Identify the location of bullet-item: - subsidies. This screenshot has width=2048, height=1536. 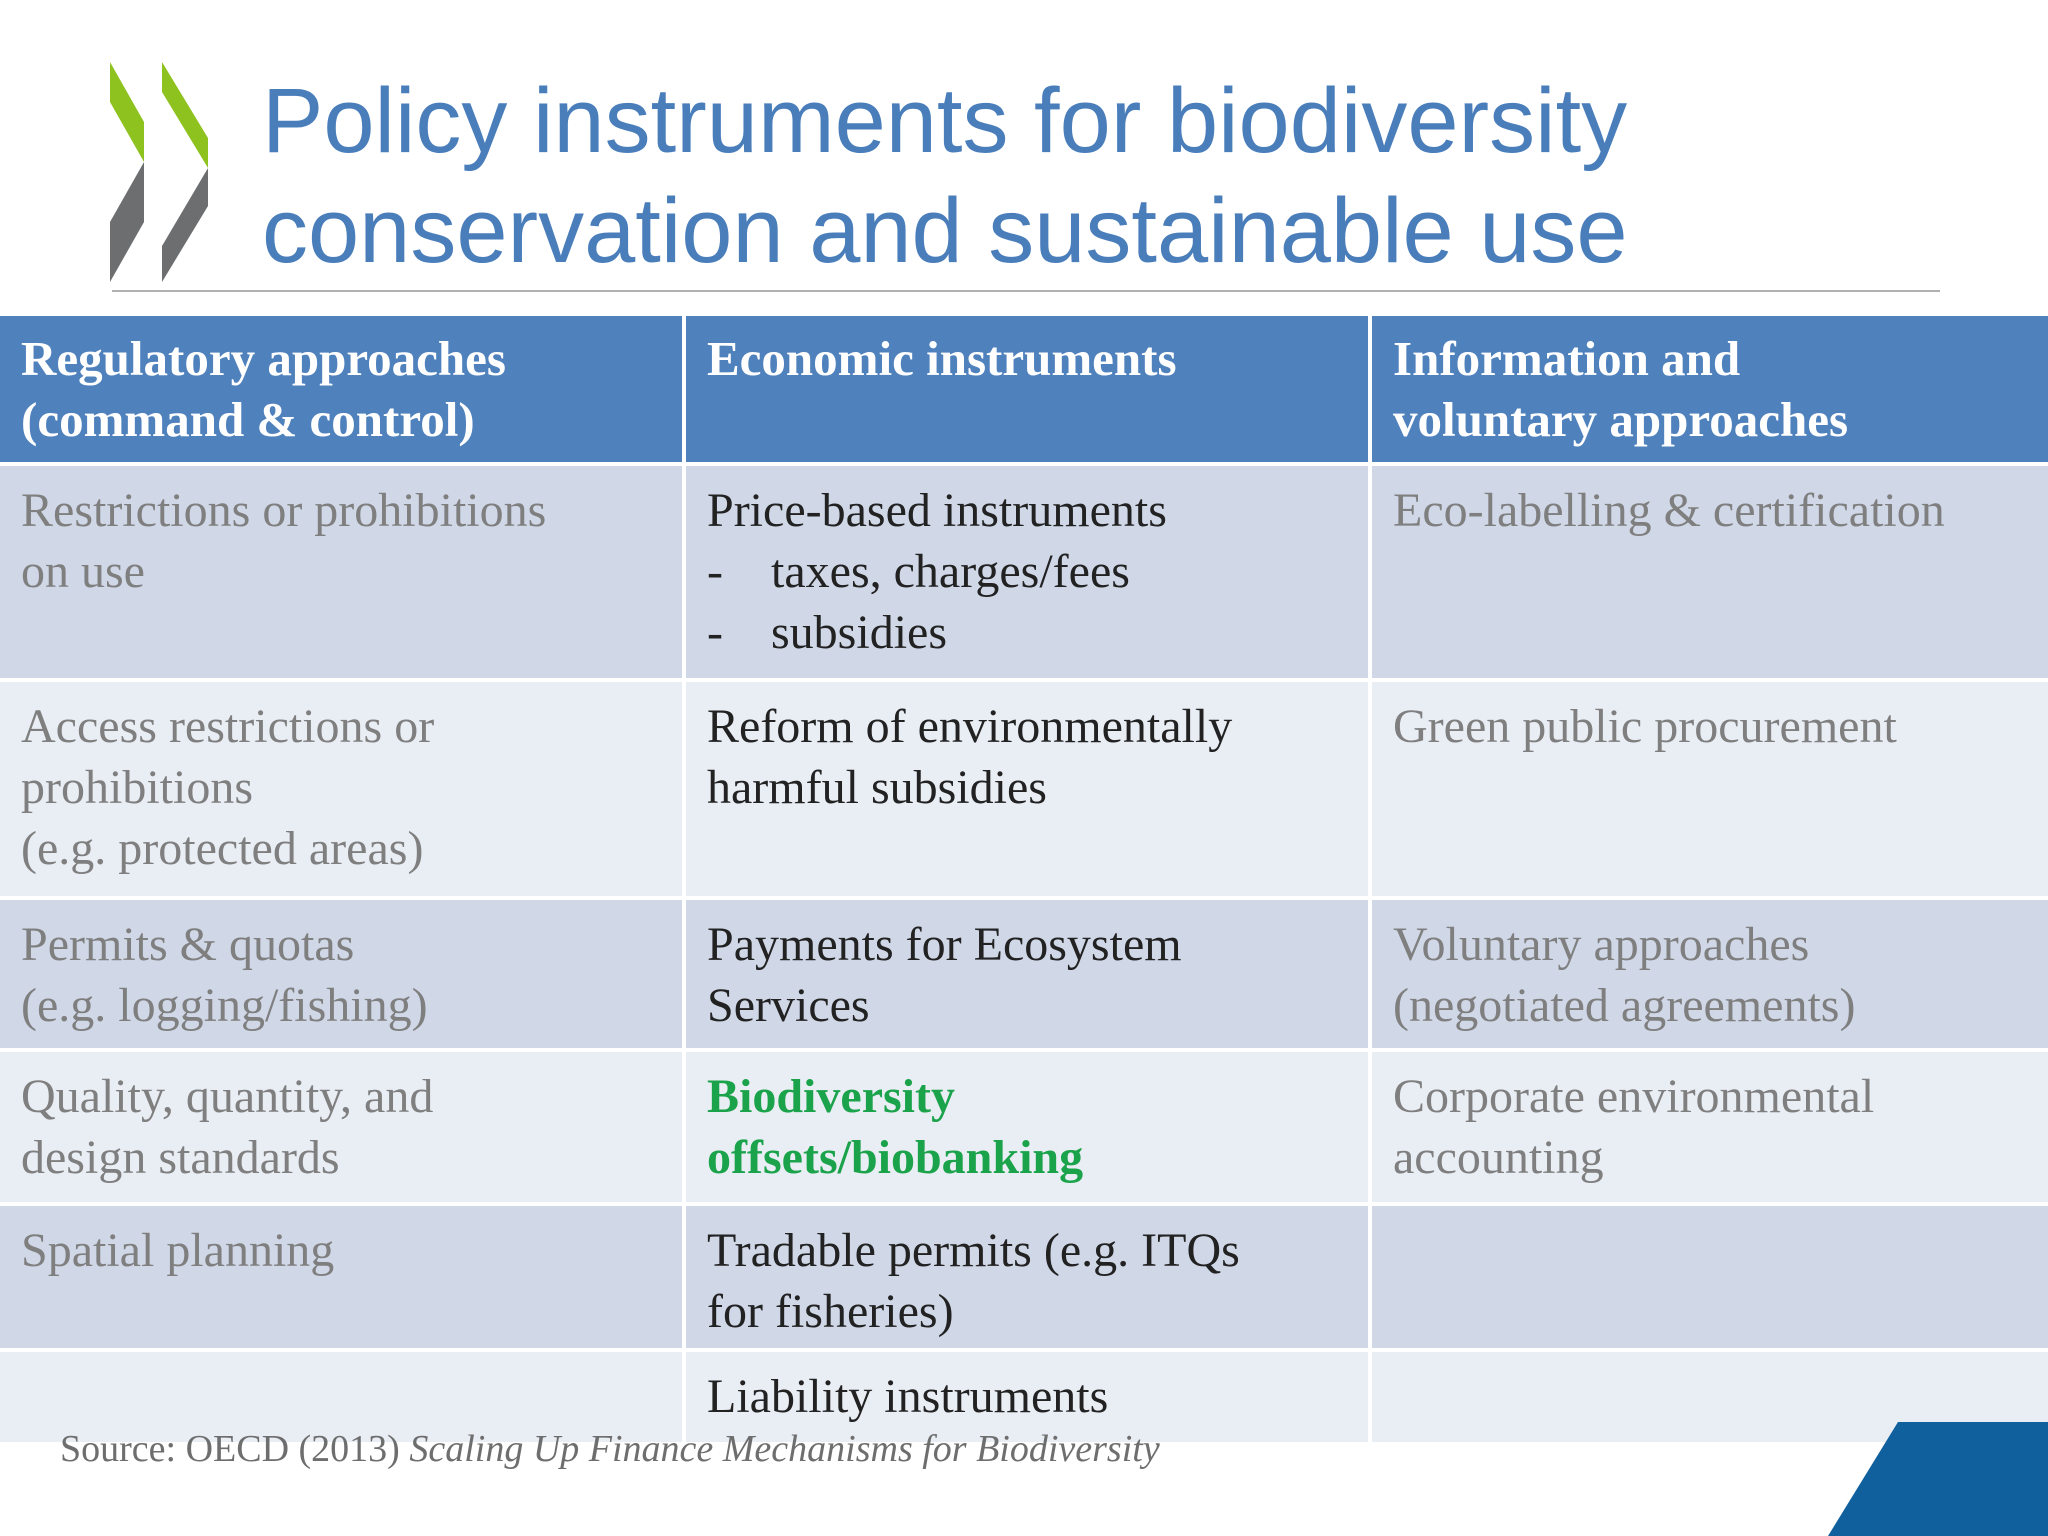
(1028, 632).